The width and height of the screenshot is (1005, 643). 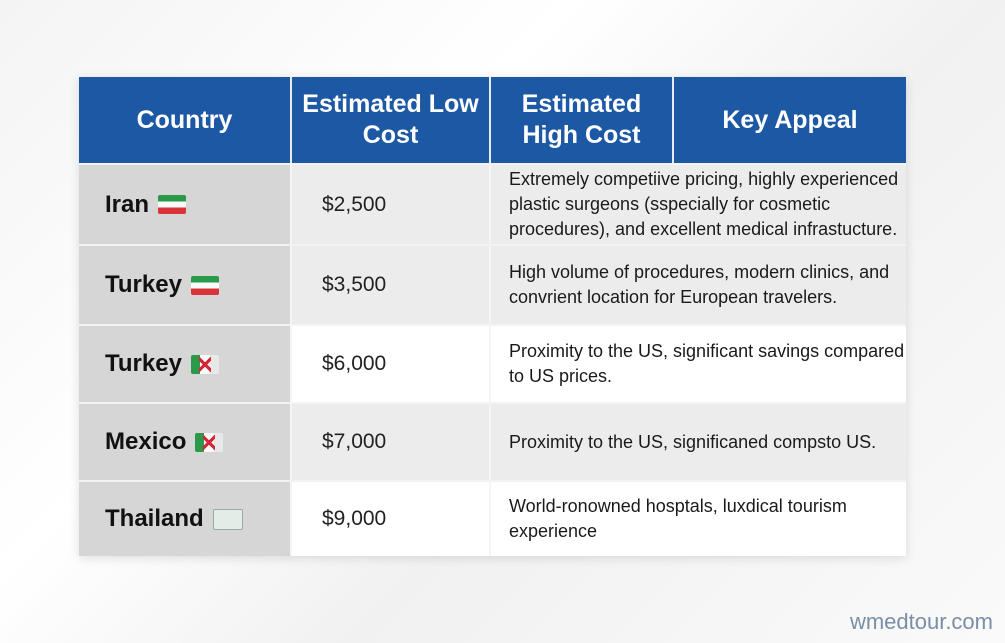 I want to click on country-cell: Iran, so click(x=185, y=204).